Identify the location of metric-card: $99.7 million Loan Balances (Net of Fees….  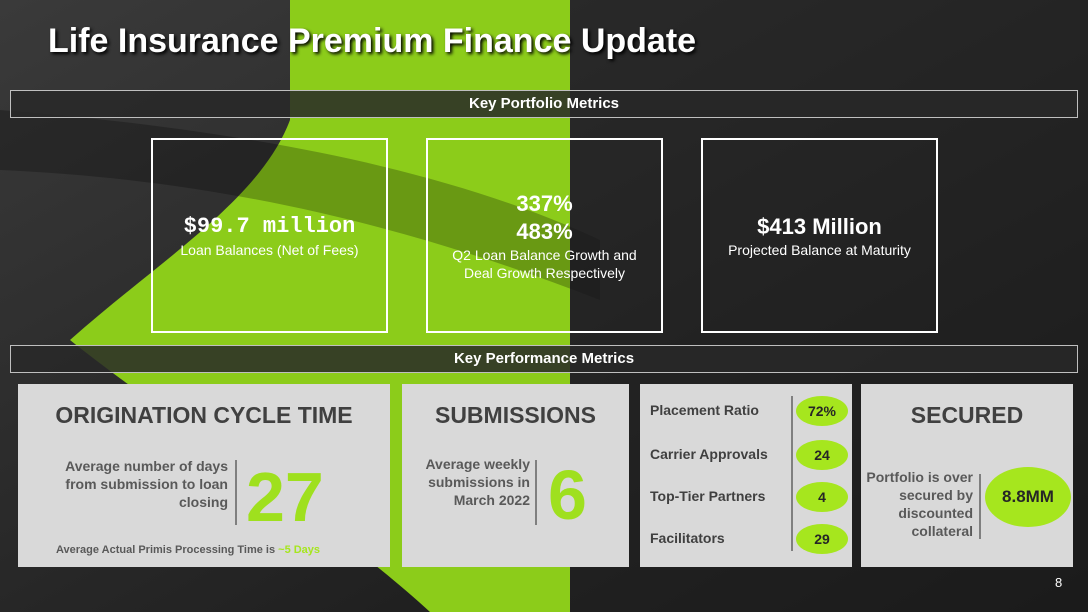
(269, 235).